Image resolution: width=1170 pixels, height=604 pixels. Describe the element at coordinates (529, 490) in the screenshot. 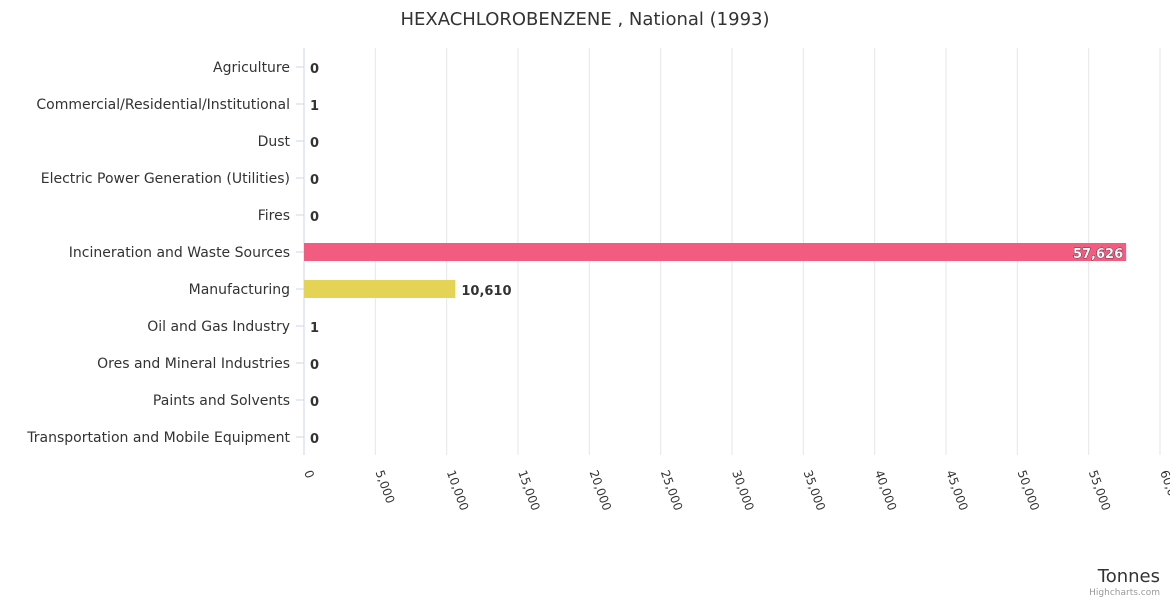

I see `tick-label: 15,000` at that location.